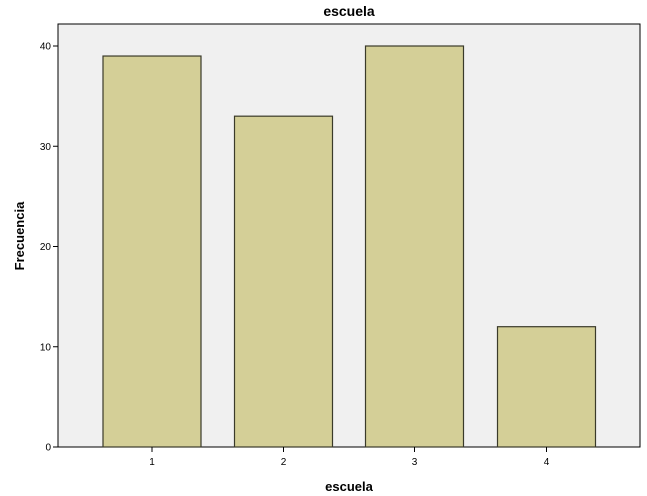 This screenshot has height=496, width=647. What do you see at coordinates (349, 11) in the screenshot?
I see `chart-title: escuela` at bounding box center [349, 11].